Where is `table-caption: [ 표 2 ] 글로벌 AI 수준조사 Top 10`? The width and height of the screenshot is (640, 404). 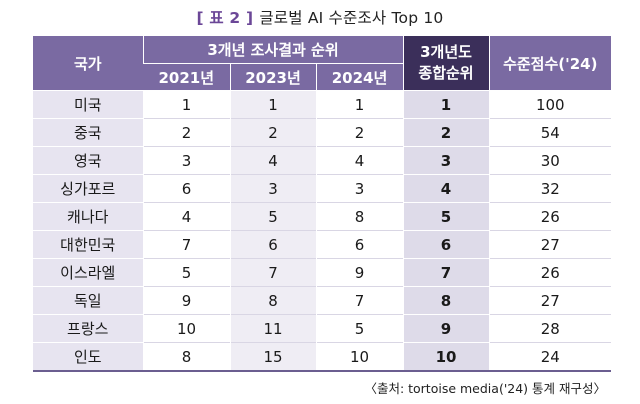 table-caption: [ 표 2 ] 글로벌 AI 수준조사 Top 10 is located at coordinates (320, 17).